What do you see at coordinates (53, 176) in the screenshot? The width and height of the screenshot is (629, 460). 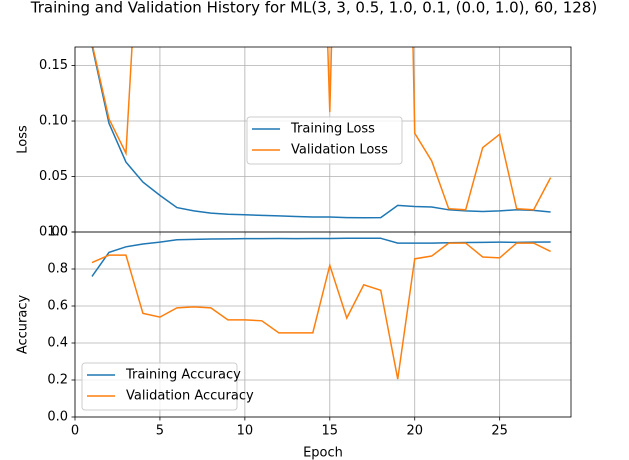 I see `y-tick-label: 0.05` at bounding box center [53, 176].